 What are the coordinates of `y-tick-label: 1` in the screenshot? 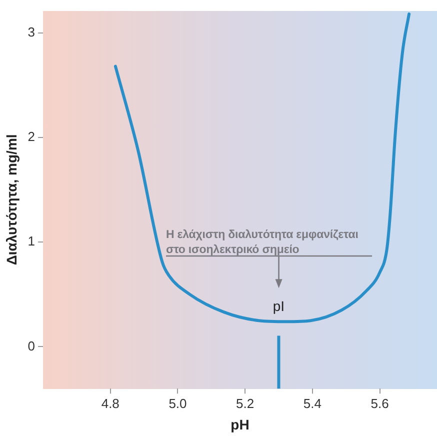 It's located at (32, 241).